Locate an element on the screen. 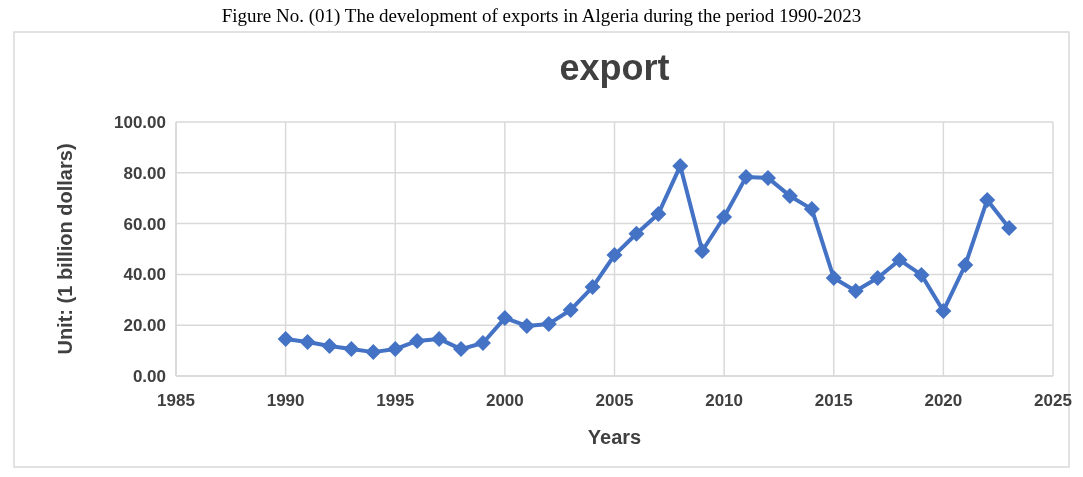 The image size is (1083, 477). x-tick-label: 1995 is located at coordinates (395, 400).